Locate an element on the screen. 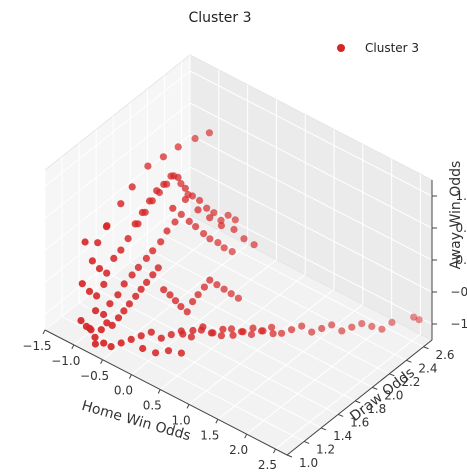  x-tick-label: −1.5 is located at coordinates (36, 346).